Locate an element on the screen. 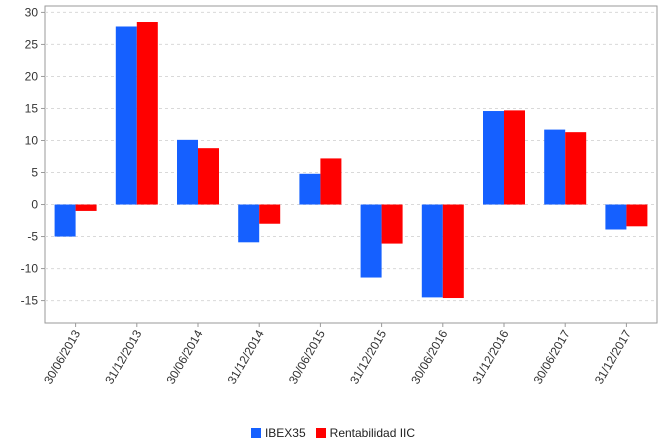 The image size is (666, 447). legend-item-rentabilidad-iic: Rentabilidad IIC is located at coordinates (365, 433).